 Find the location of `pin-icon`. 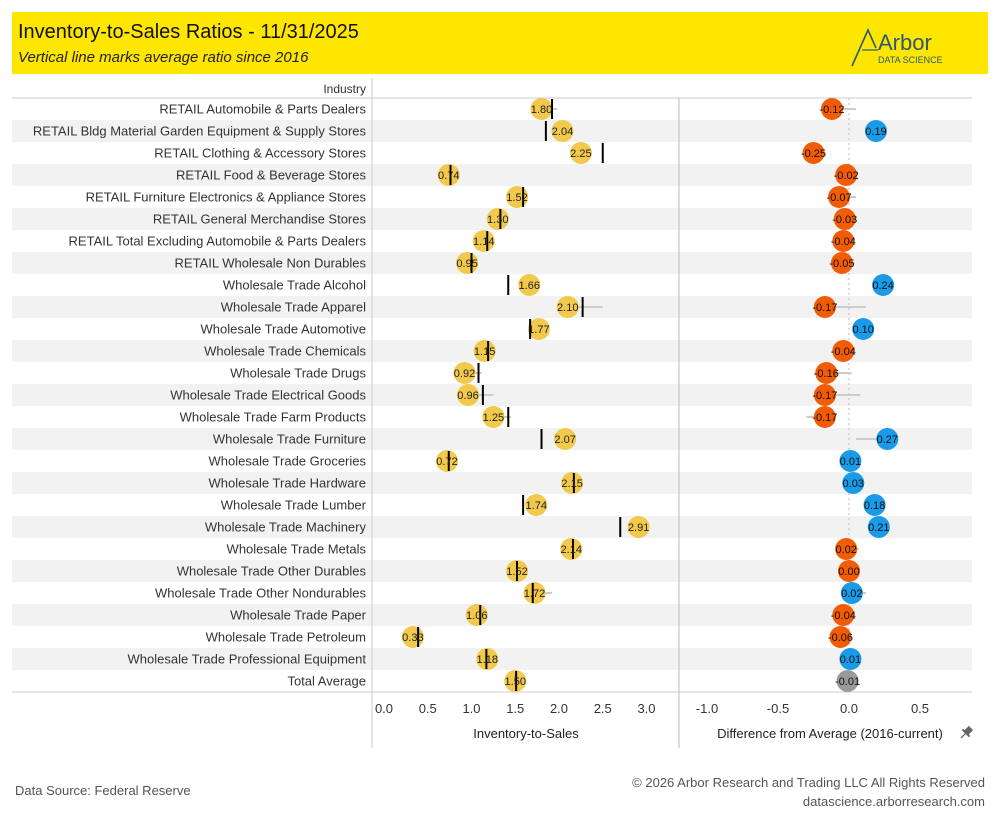

pin-icon is located at coordinates (967, 732).